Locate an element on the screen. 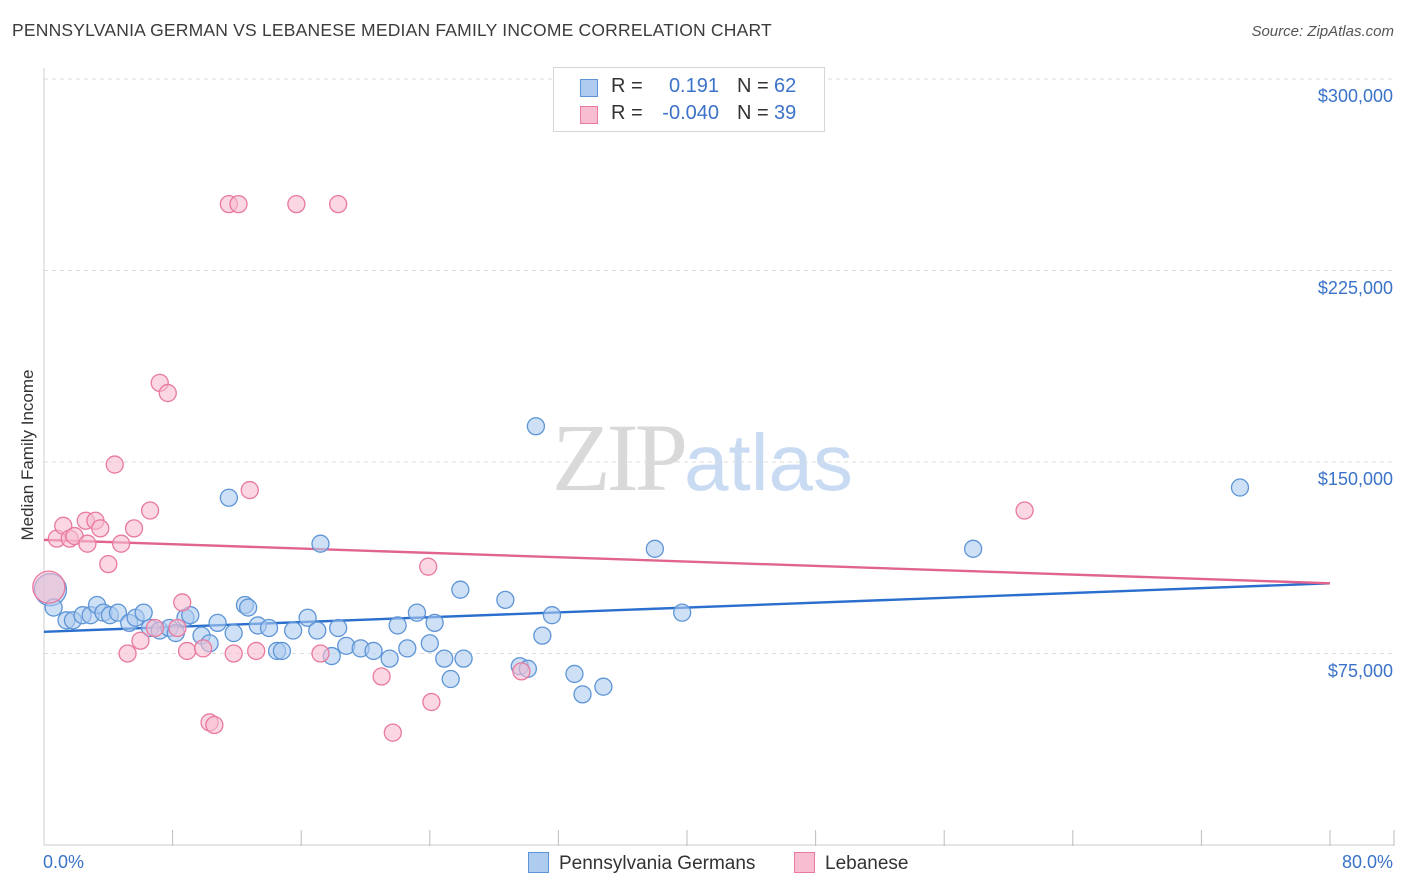 This screenshot has width=1406, height=892. legend-item-lebanese: Lebanese is located at coordinates (851, 863).